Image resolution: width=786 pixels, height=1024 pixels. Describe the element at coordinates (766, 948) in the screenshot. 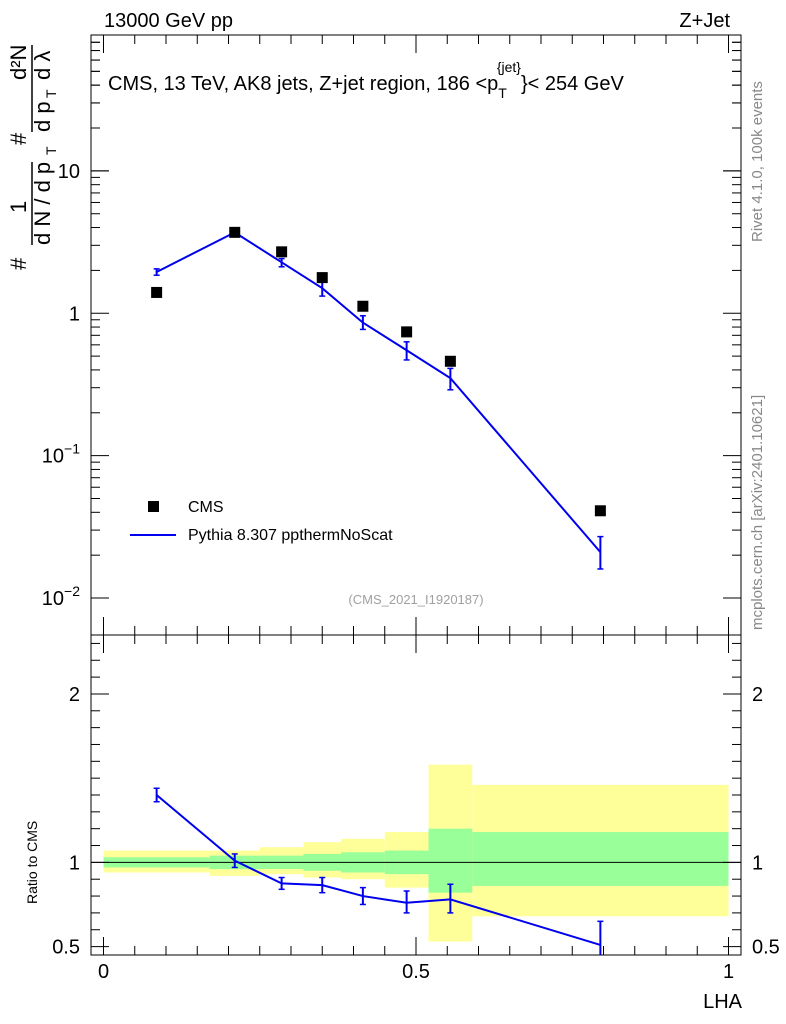

I see `ratio-y-tick-label-right: 0.5` at that location.